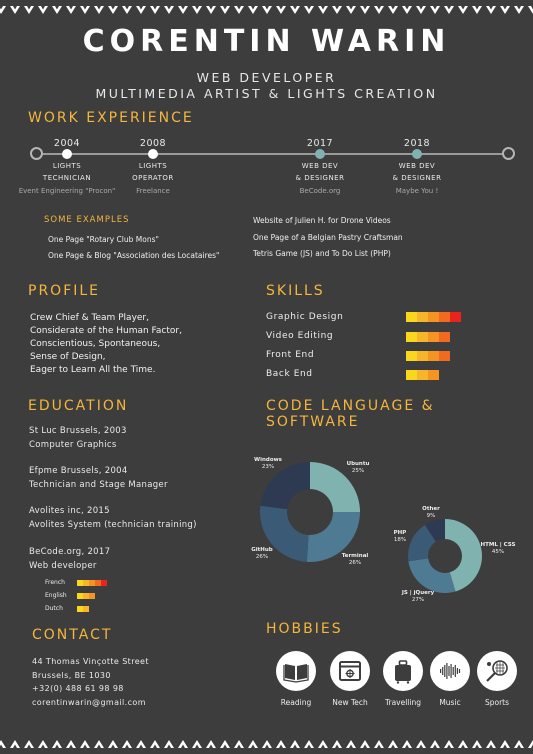 The width and height of the screenshot is (533, 754). Describe the element at coordinates (434, 530) in the screenshot. I see `donut-slice-other` at that location.